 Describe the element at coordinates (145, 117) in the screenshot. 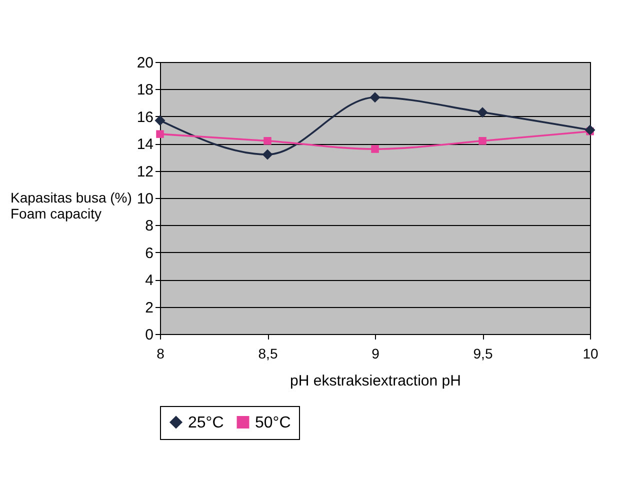

I see `y-tick-label: 16` at that location.